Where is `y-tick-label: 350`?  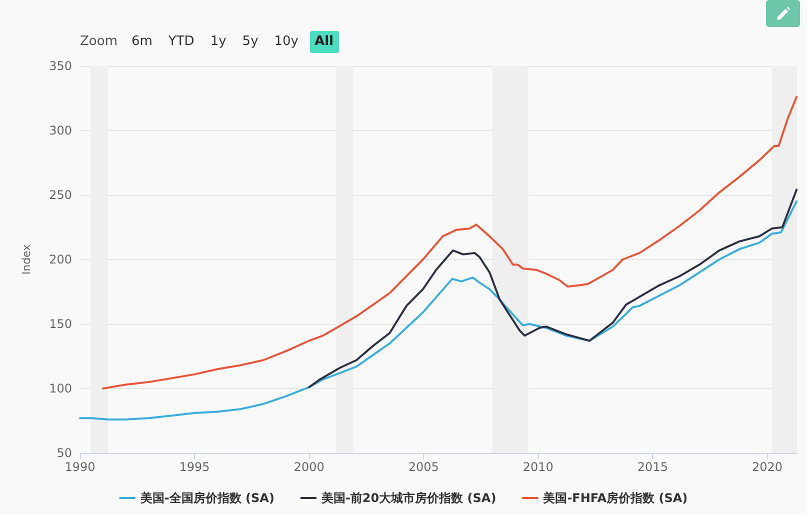
y-tick-label: 350 is located at coordinates (60, 66).